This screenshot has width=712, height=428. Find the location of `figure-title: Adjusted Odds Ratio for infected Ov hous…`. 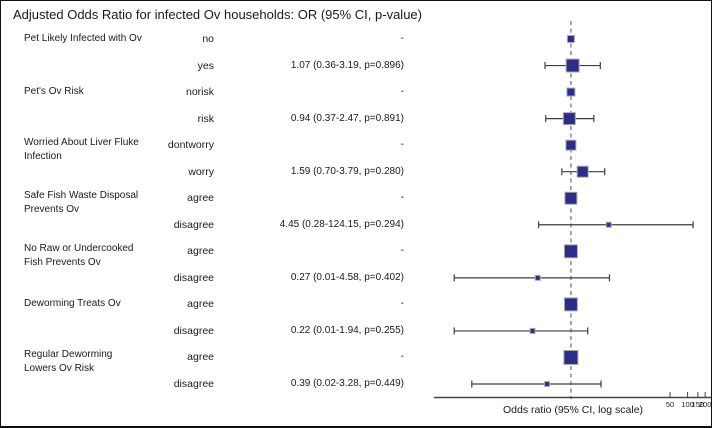

figure-title: Adjusted Odds Ratio for infected Ov hous… is located at coordinates (217, 14).